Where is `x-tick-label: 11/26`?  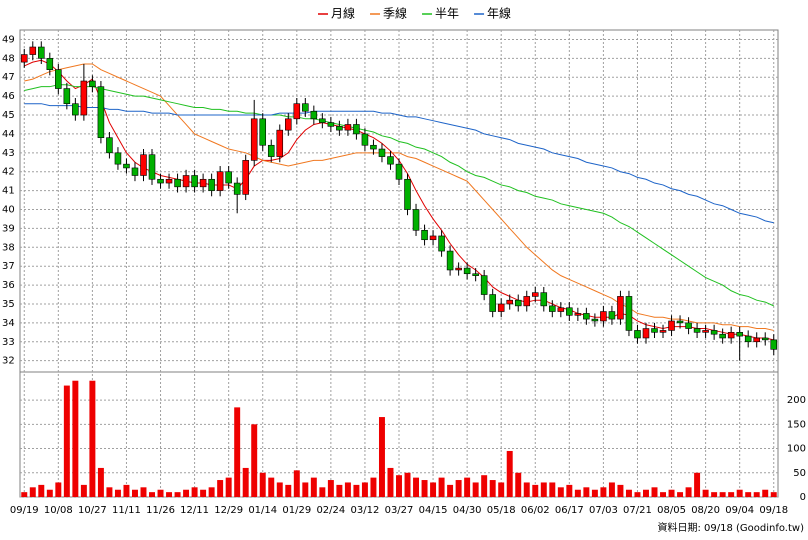
x-tick-label: 11/26 is located at coordinates (160, 510).